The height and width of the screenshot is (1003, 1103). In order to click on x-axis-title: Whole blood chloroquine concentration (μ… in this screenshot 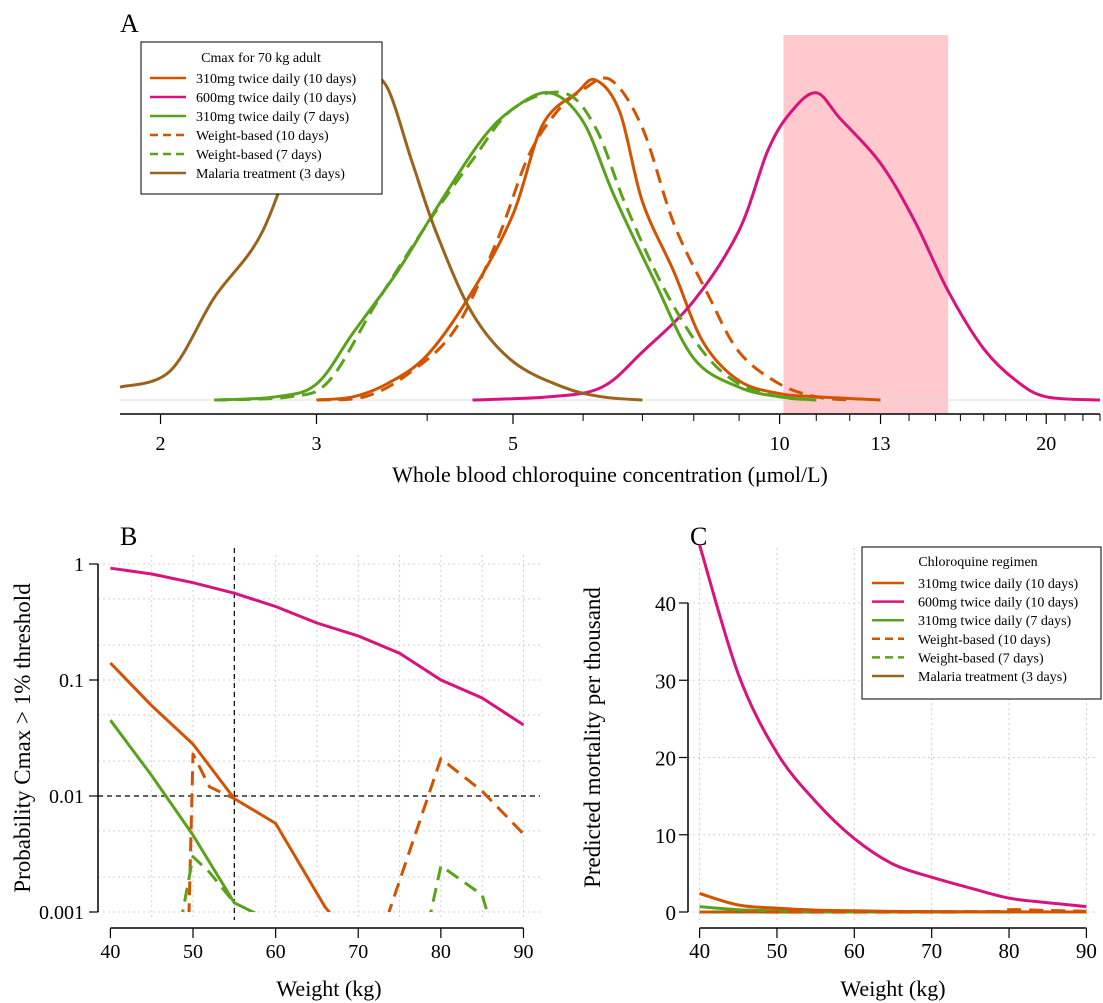, I will do `click(610, 474)`.